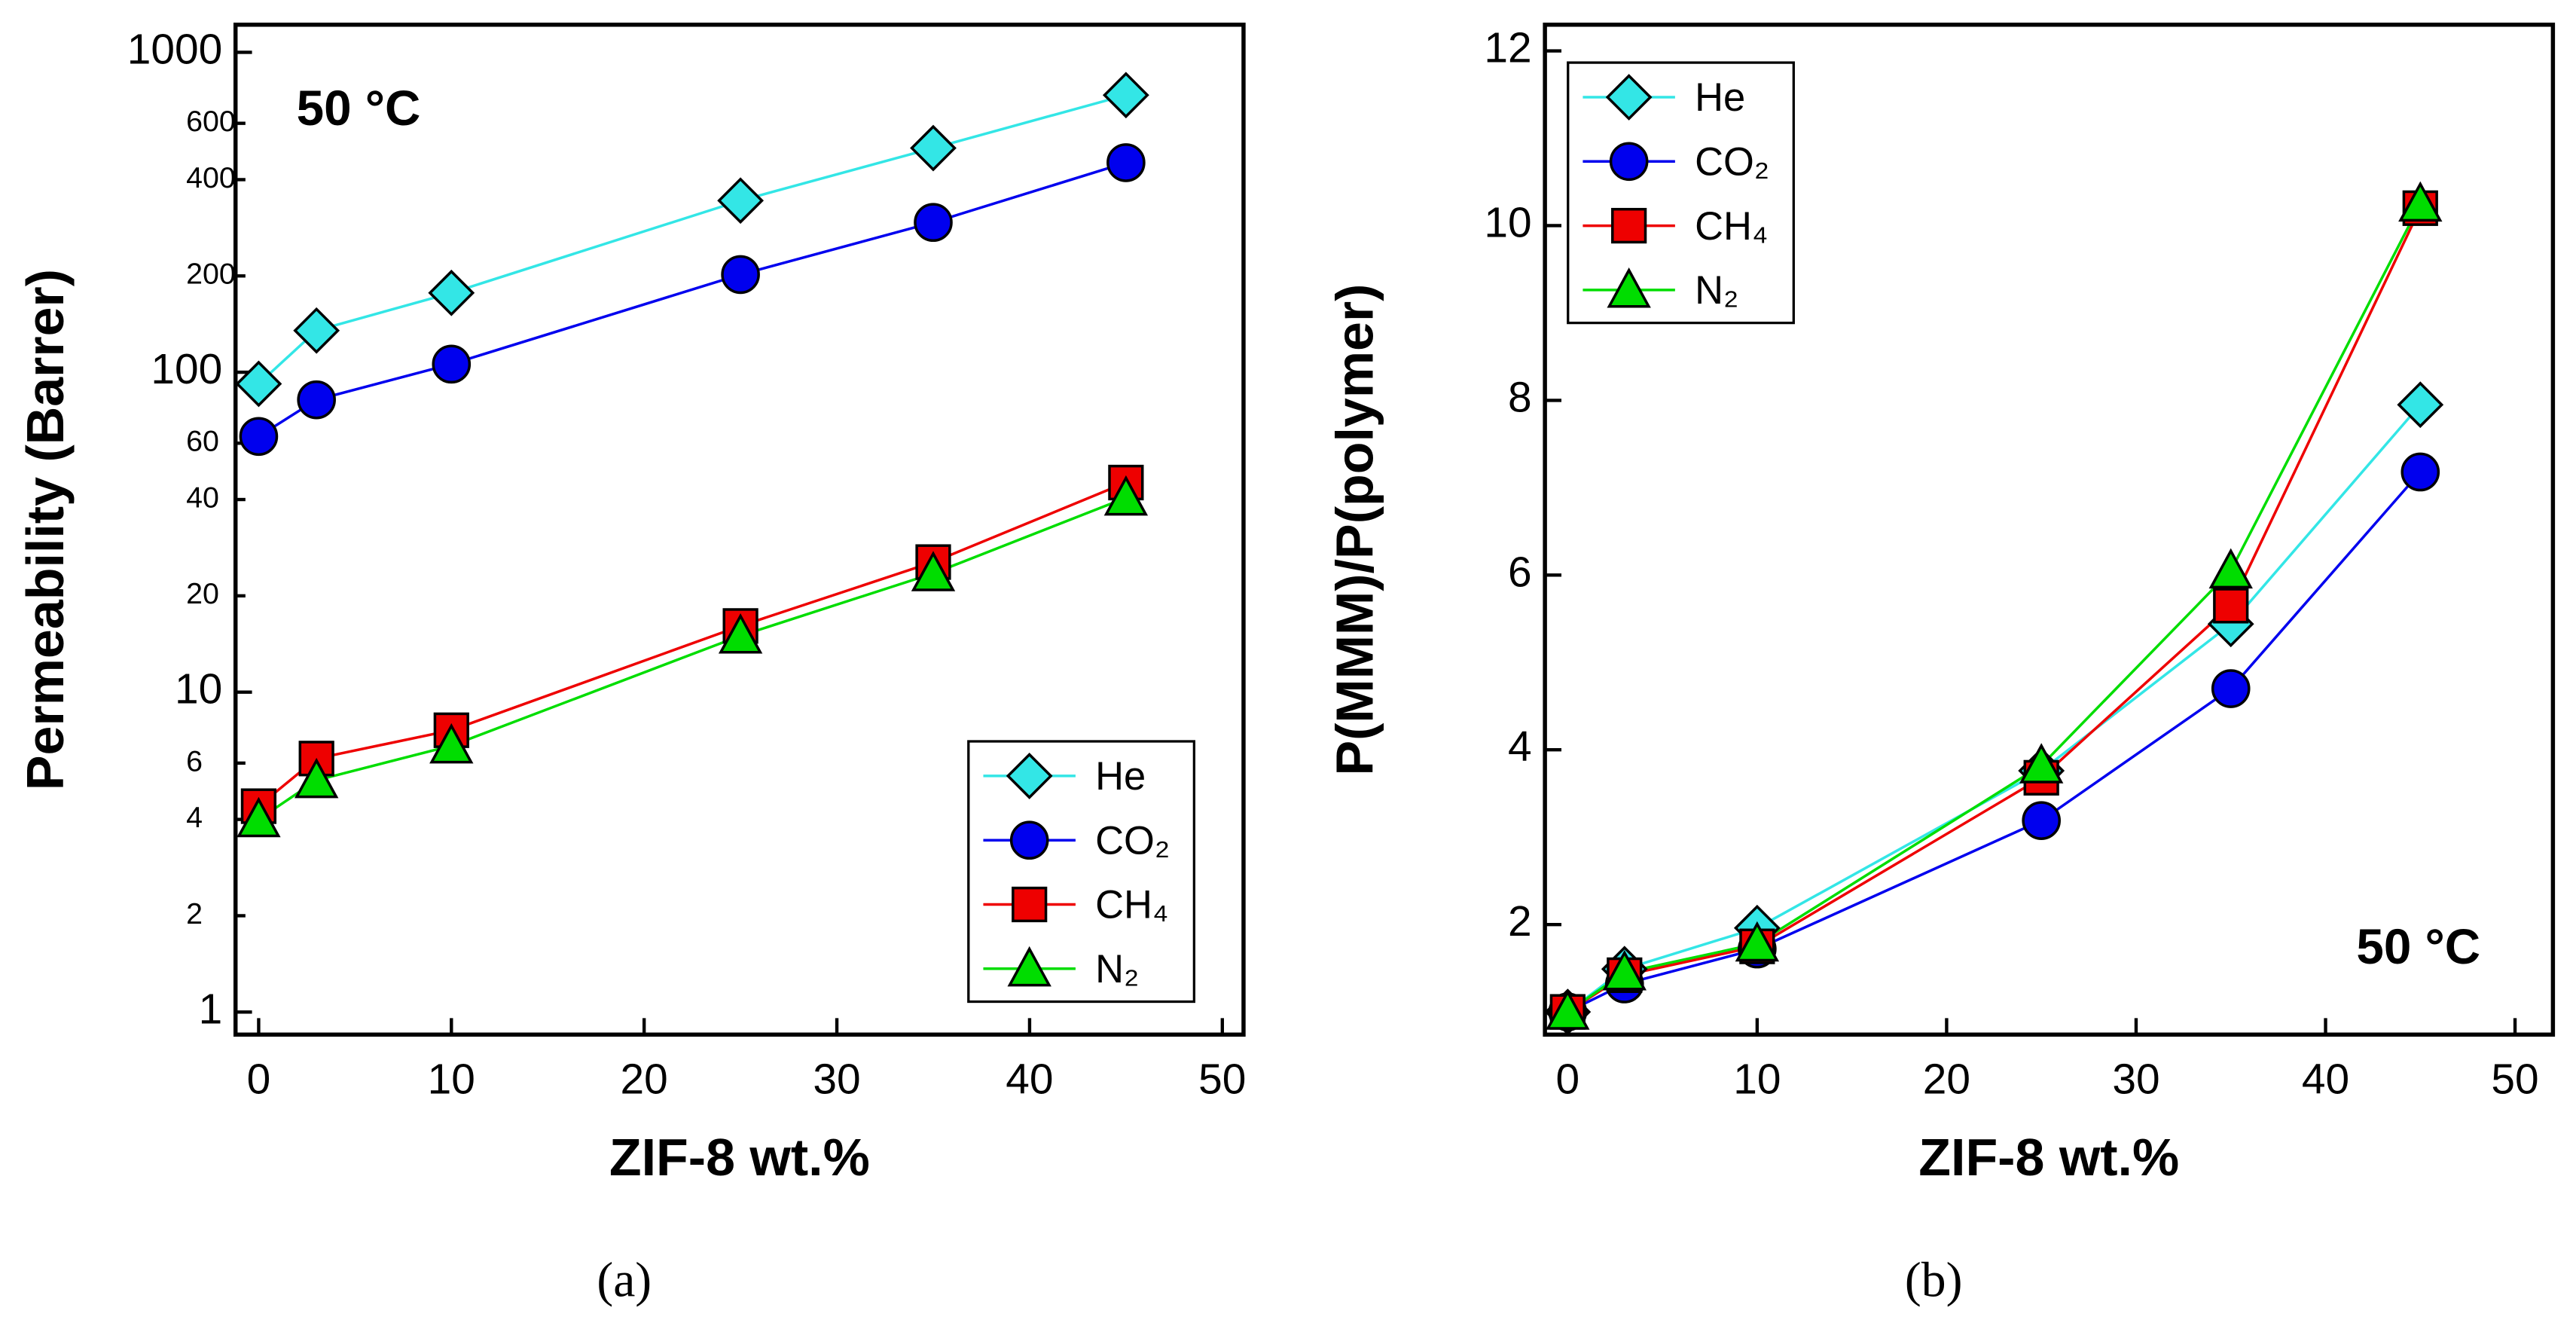  What do you see at coordinates (203, 441) in the screenshot?
I see `y-tick-label: 60` at bounding box center [203, 441].